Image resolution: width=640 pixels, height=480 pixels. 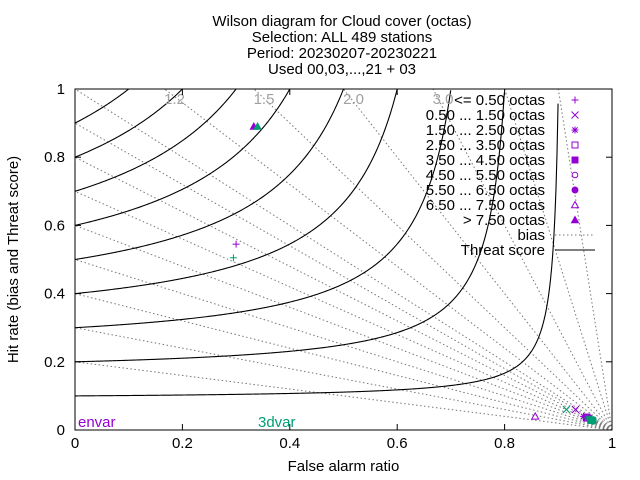 I want to click on experiment-label-envar: envar, so click(x=97, y=422).